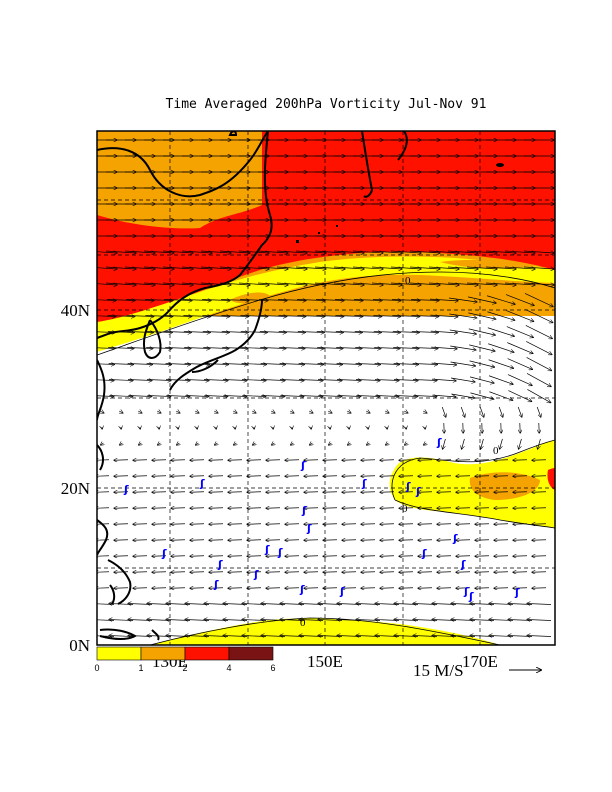 The width and height of the screenshot is (612, 792). Describe the element at coordinates (272, 668) in the screenshot. I see `colorbar-tick: 6` at that location.